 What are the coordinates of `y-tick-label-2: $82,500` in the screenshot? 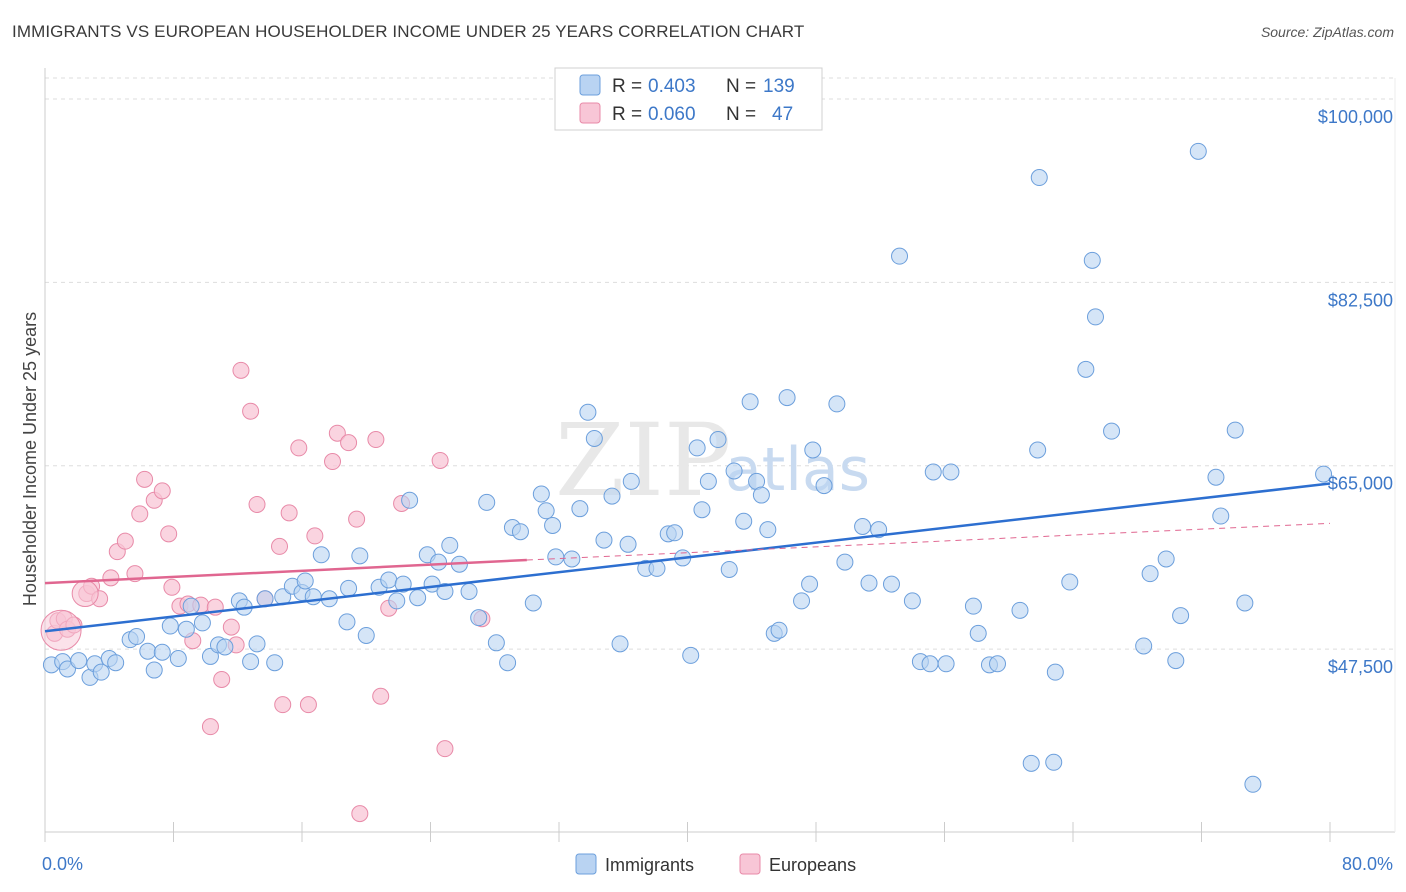 It's located at (1360, 300).